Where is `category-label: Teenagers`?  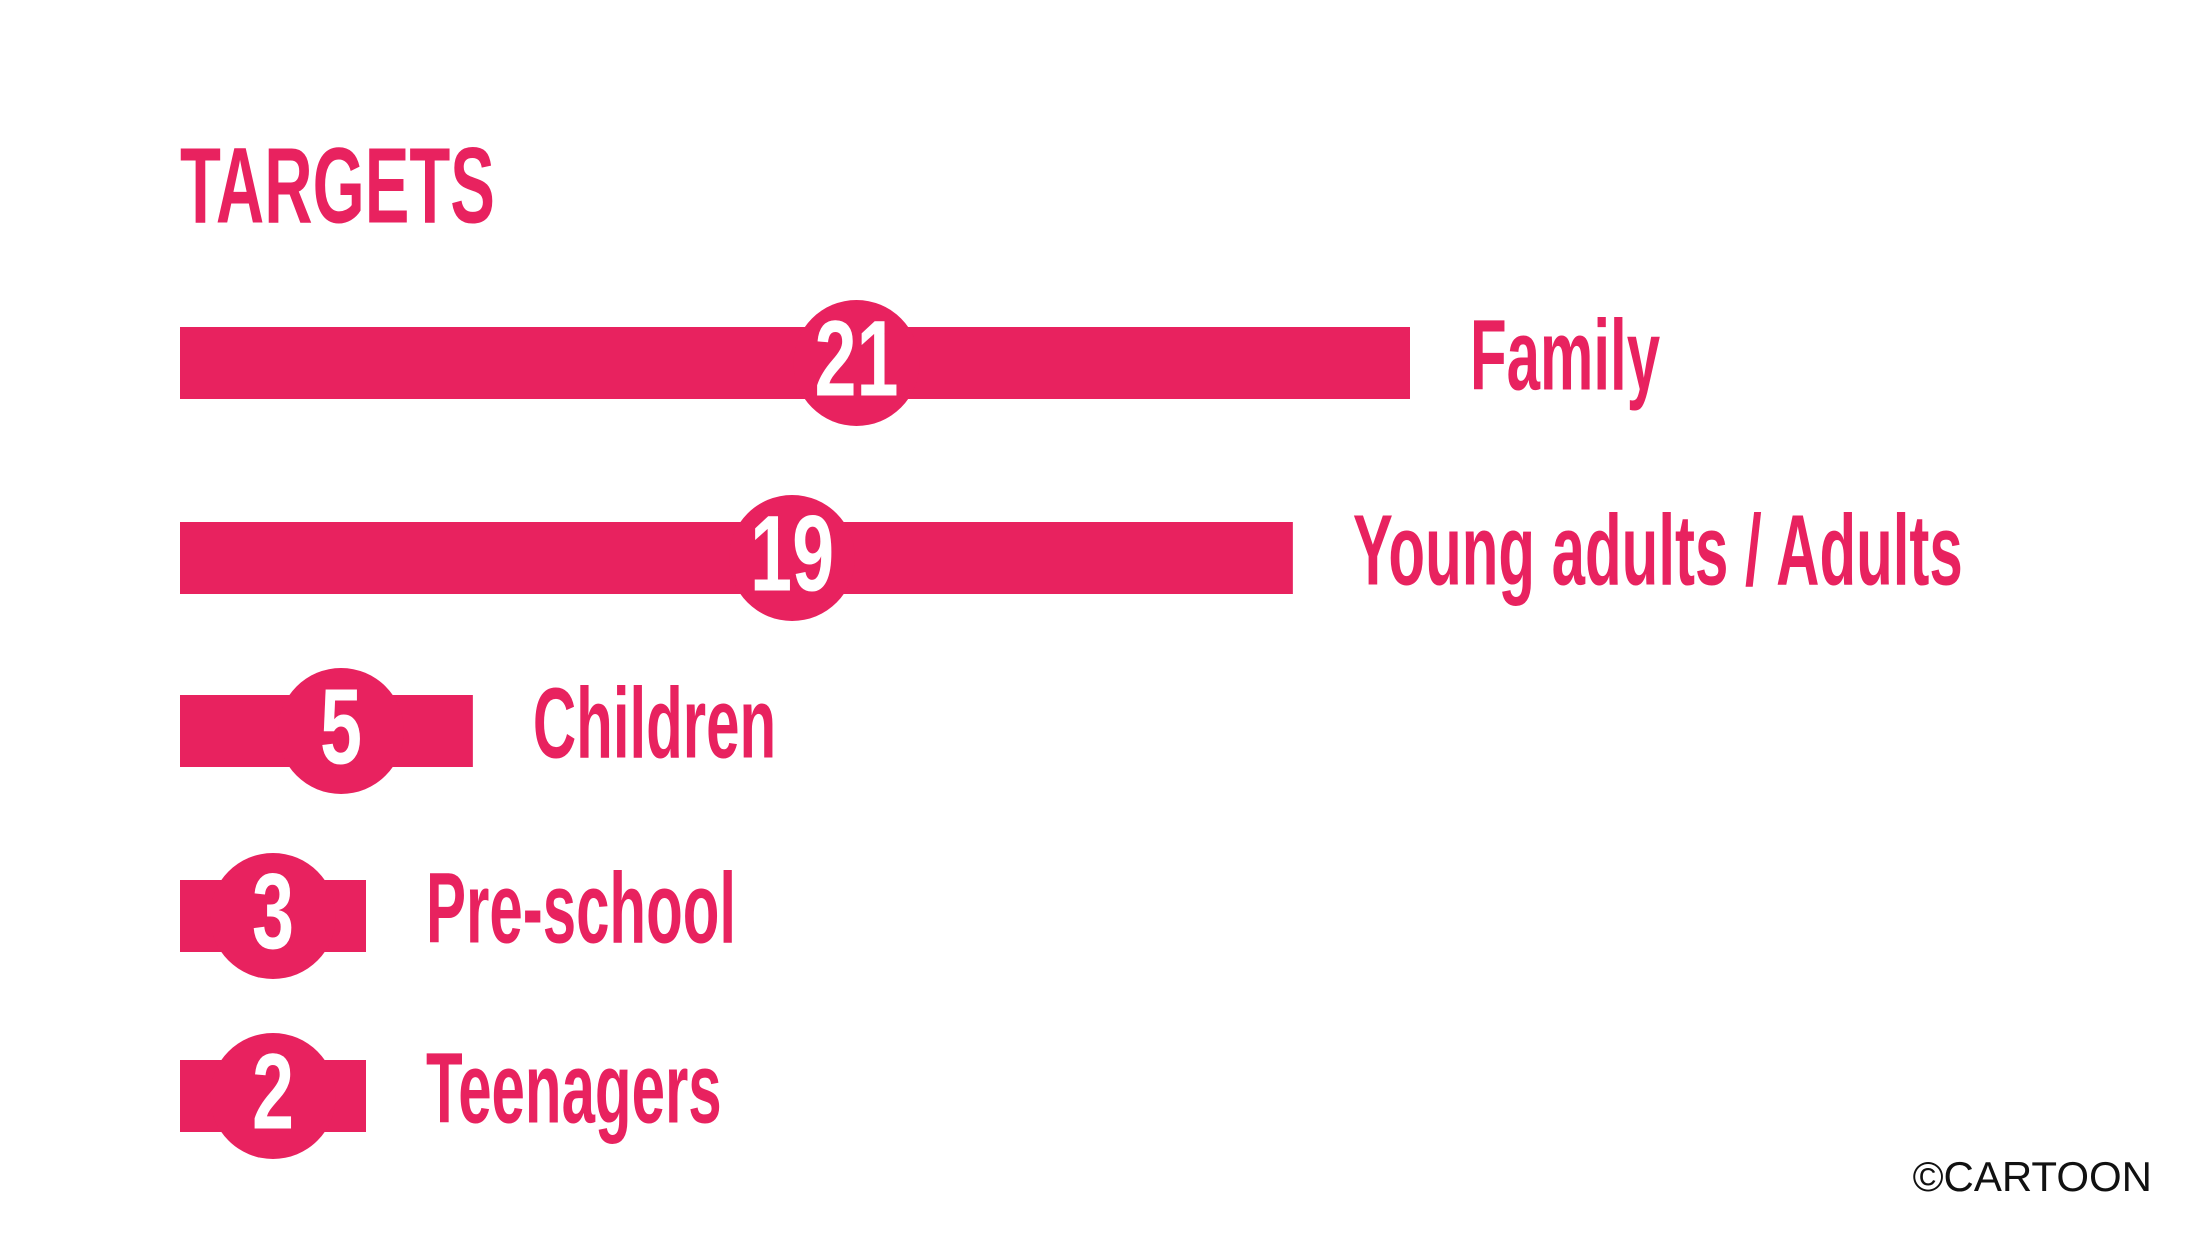
category-label: Teenagers is located at coordinates (574, 1089).